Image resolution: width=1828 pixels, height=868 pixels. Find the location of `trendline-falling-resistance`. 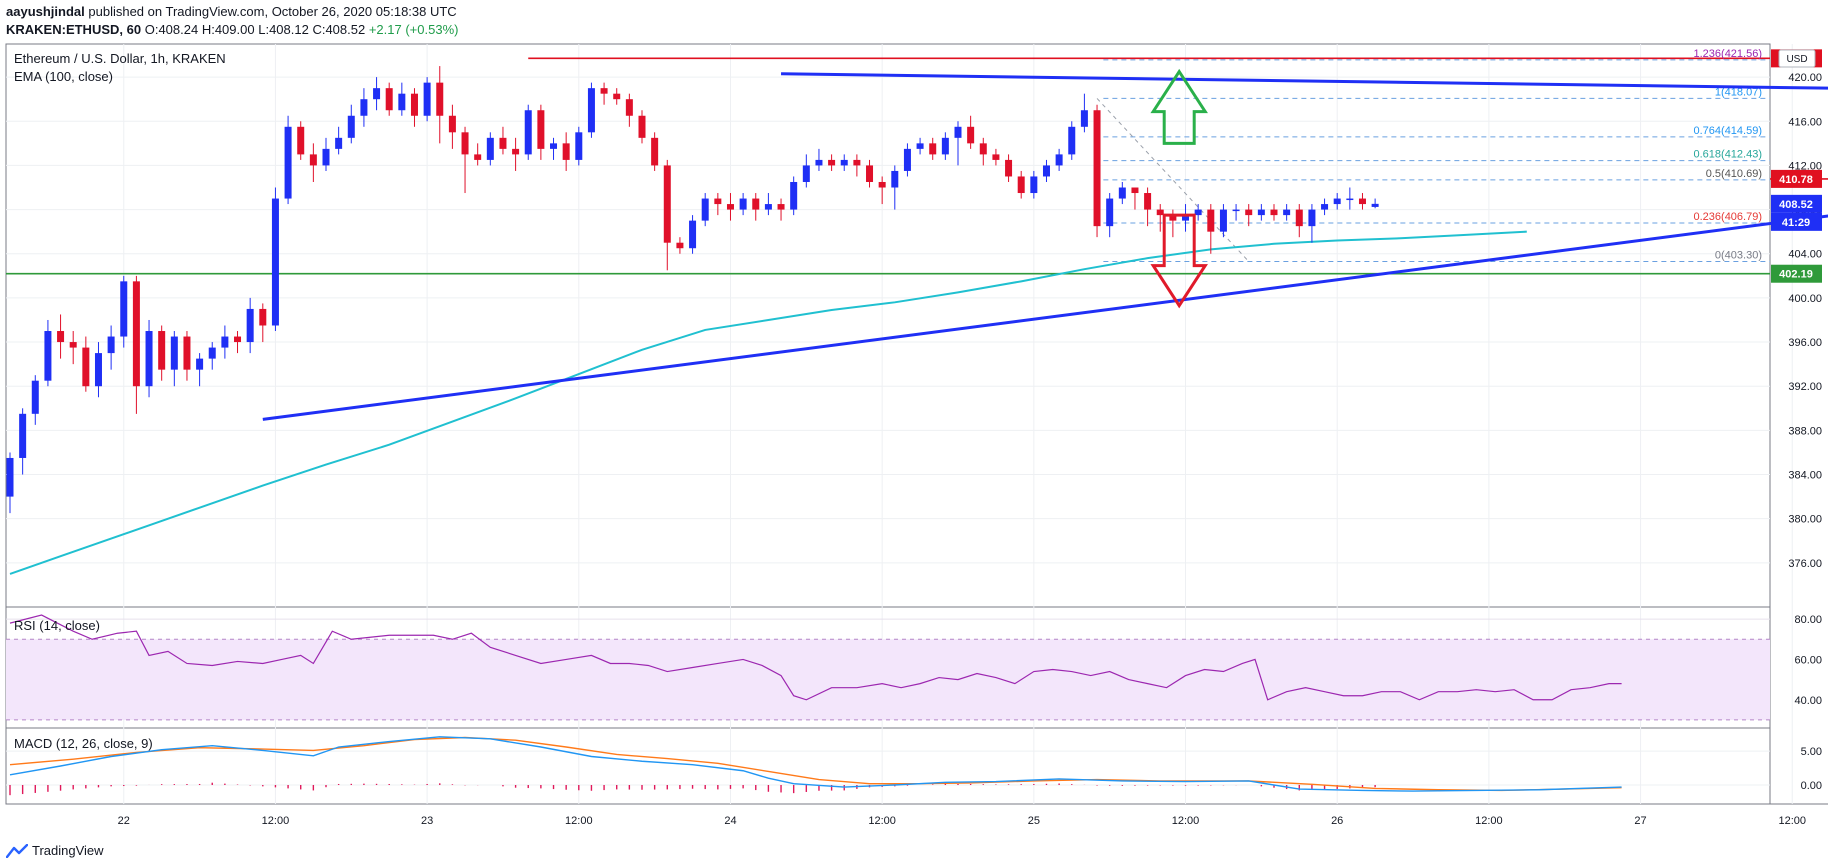

trendline-falling-resistance is located at coordinates (1304, 81).